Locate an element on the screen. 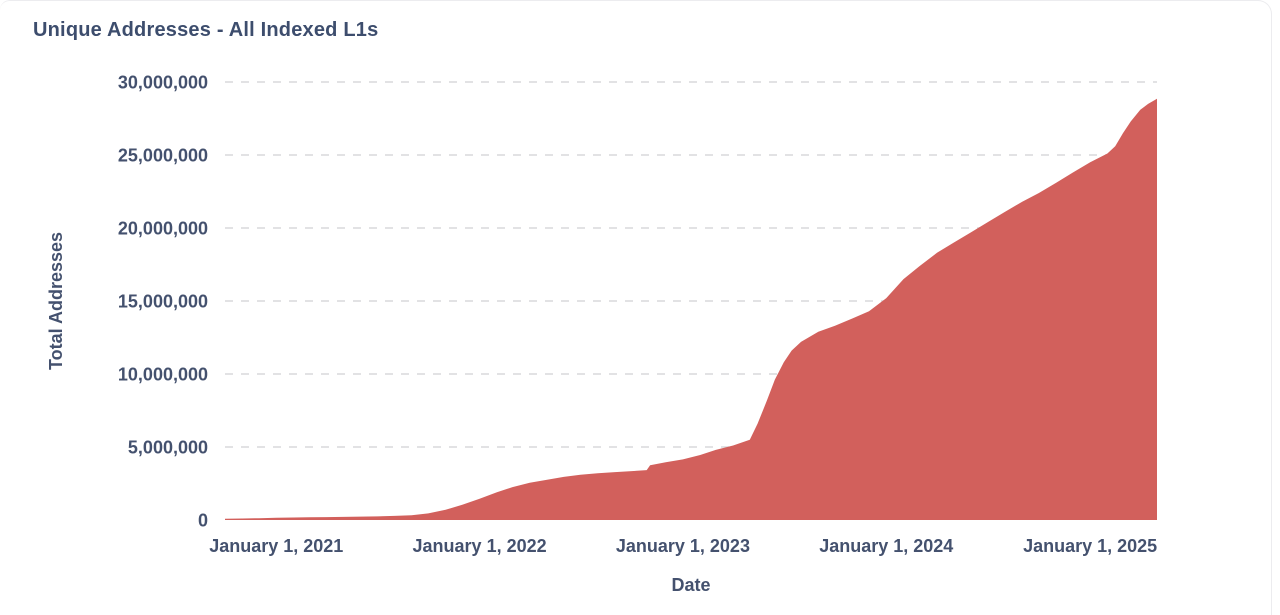 The height and width of the screenshot is (615, 1280). x-tick-label: January 1, 2021 is located at coordinates (276, 546).